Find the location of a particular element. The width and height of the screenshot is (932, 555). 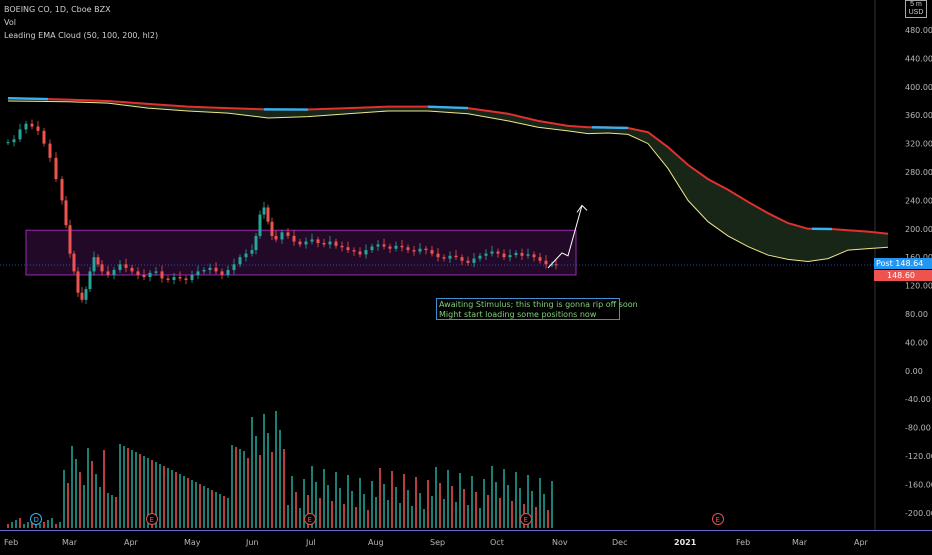

post-price-label: Post 148.64 is located at coordinates (903, 263).